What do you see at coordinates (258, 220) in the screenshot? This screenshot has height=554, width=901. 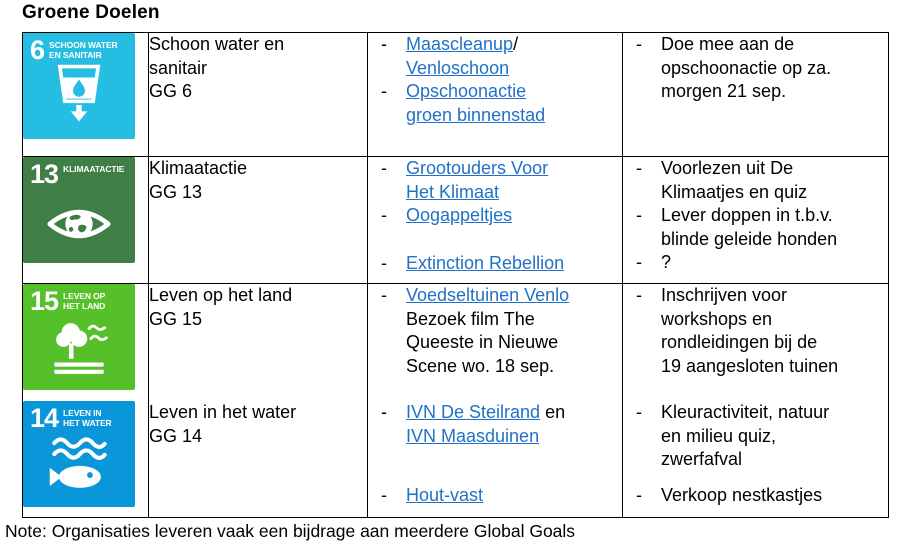 I see `goal-name-cell: Klimaatactie GG 13` at bounding box center [258, 220].